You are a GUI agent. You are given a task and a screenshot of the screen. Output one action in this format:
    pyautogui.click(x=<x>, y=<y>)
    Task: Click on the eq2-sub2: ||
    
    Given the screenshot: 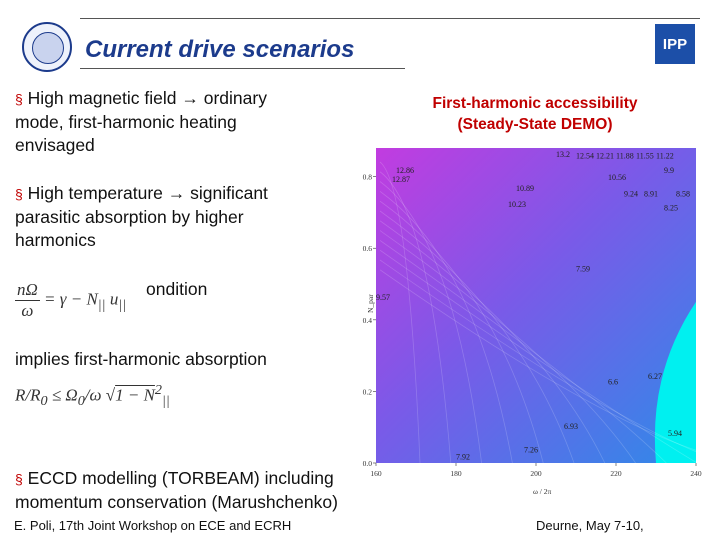 What is the action you would take?
    pyautogui.click(x=166, y=401)
    